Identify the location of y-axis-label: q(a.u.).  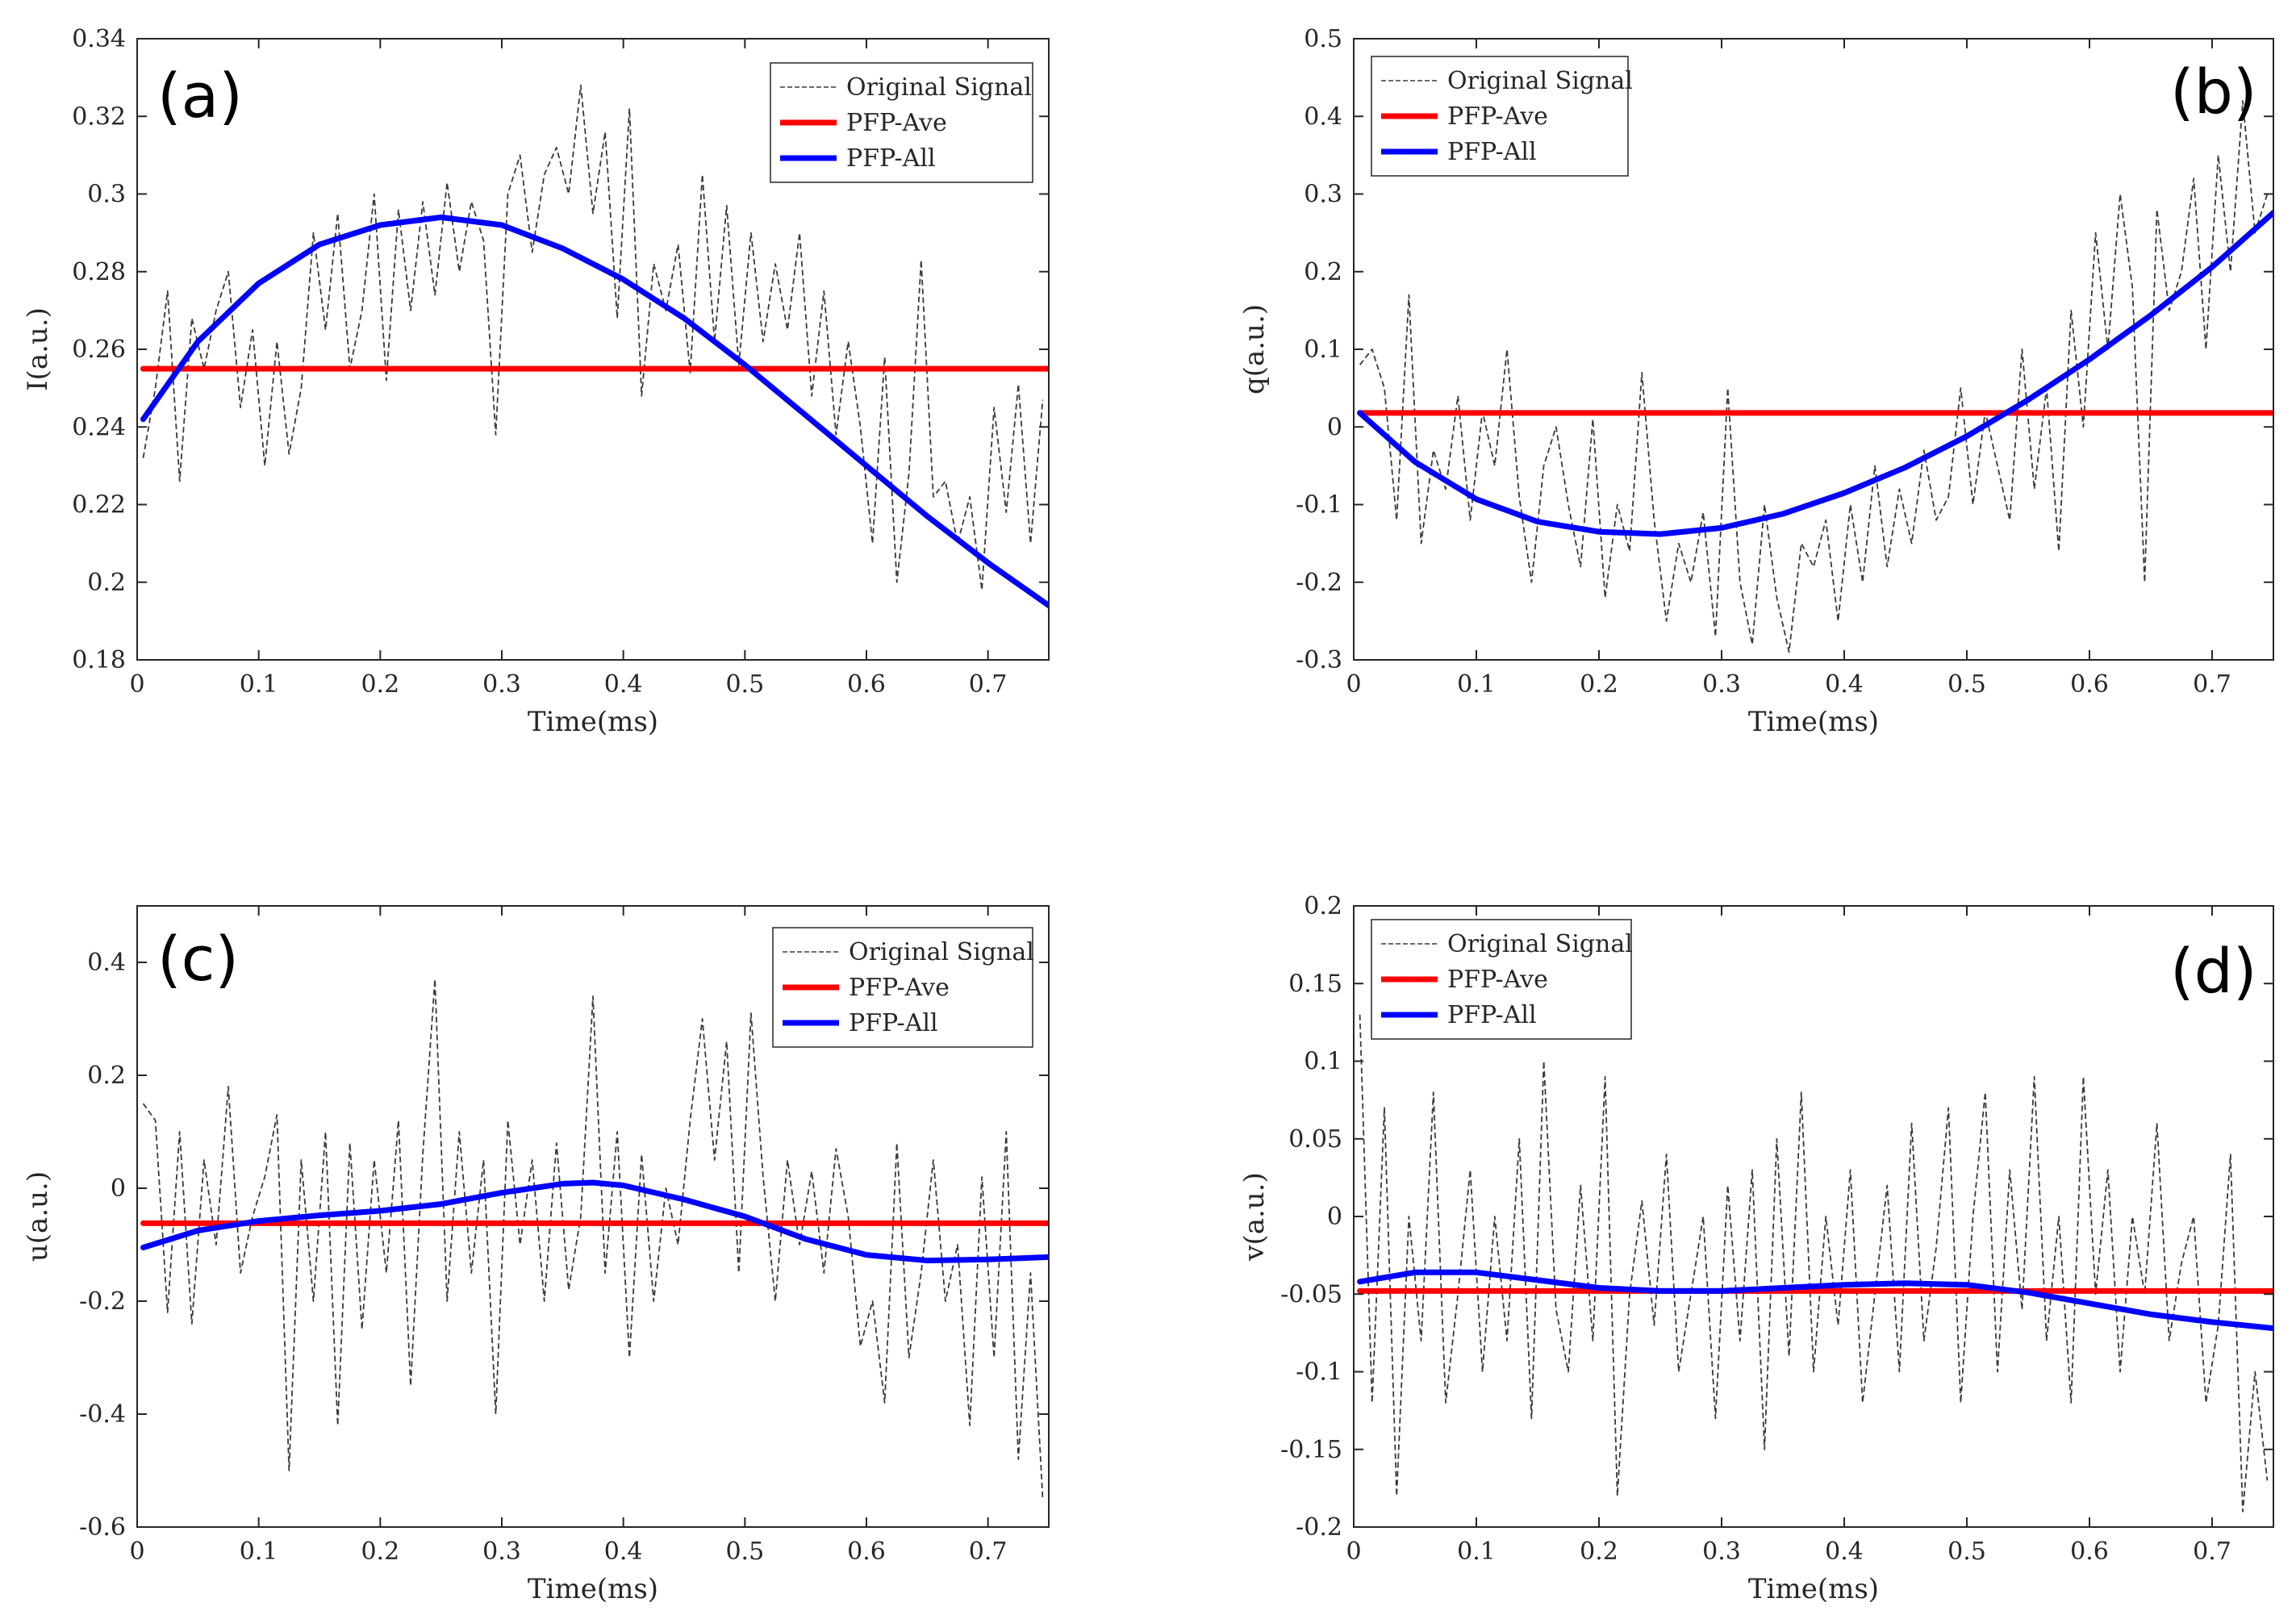
(1254, 349).